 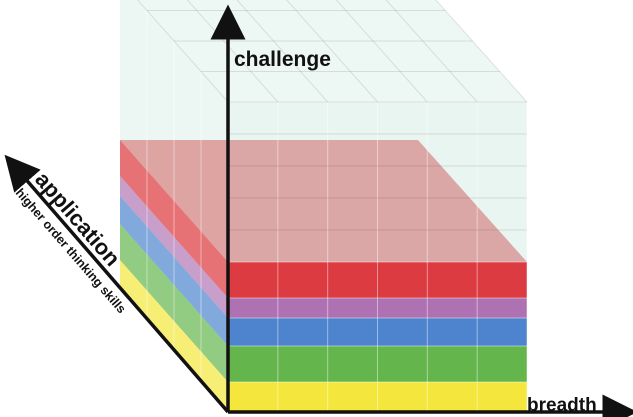 I want to click on layer-green-side, so click(x=174, y=303).